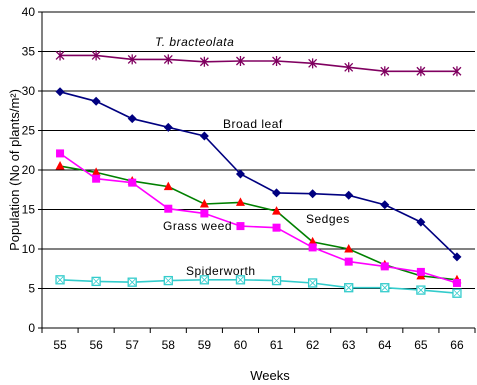 The width and height of the screenshot is (477, 385). I want to click on y-tick-label: 30, so click(29, 91).